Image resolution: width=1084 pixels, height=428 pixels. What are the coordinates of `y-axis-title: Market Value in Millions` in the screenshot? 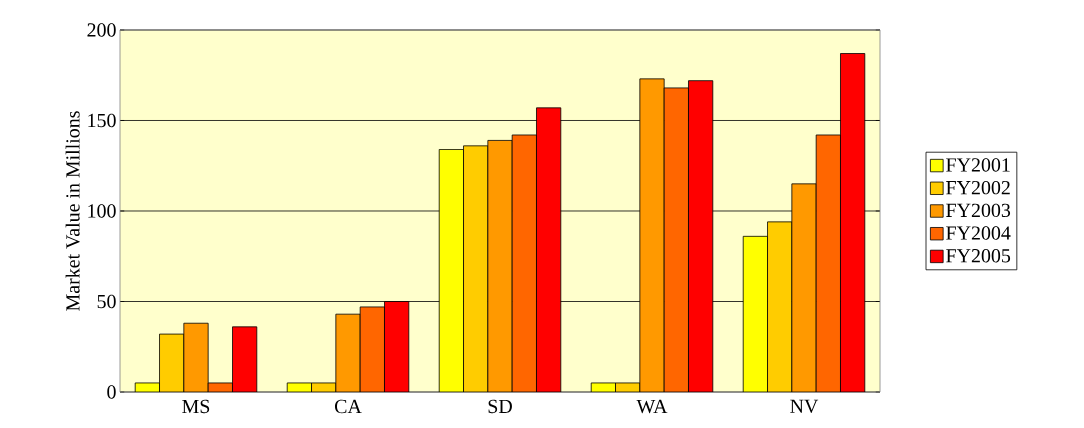 It's located at (72, 211).